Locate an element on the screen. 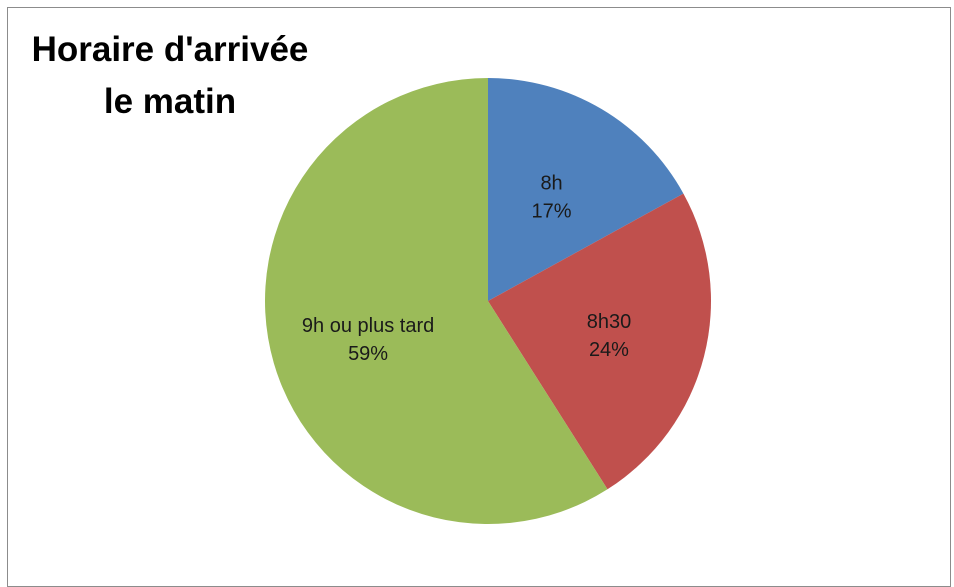 The height and width of the screenshot is (587, 954). slice-percent-label: 24% is located at coordinates (609, 350).